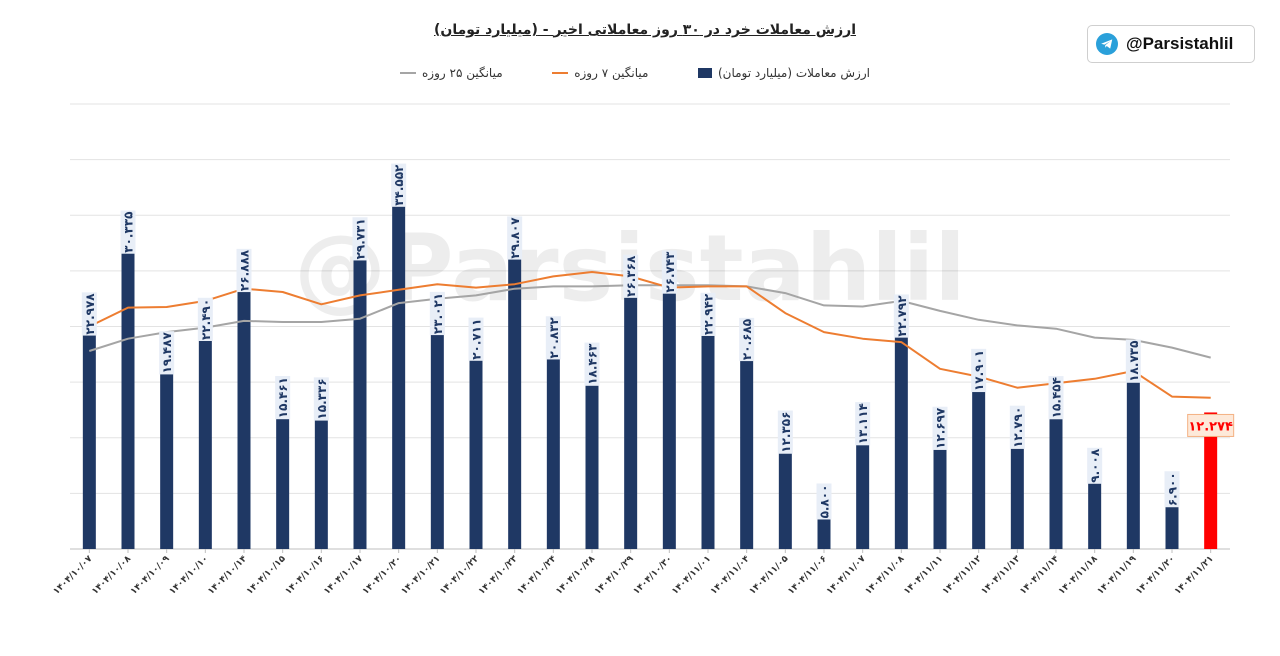 The image size is (1280, 656). Describe the element at coordinates (653, 575) in the screenshot. I see `x-tick-label: ۱۴۰۴/۱۰/۳۰` at that location.